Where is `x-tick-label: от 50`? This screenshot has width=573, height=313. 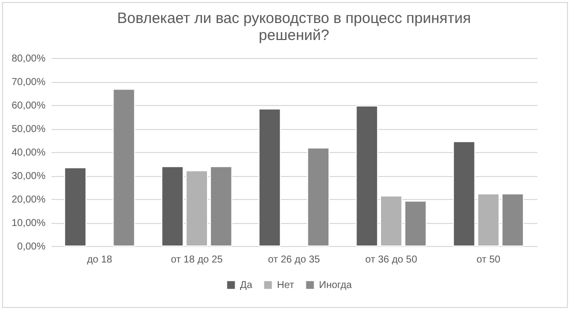 x-tick-label: от 50 is located at coordinates (488, 260).